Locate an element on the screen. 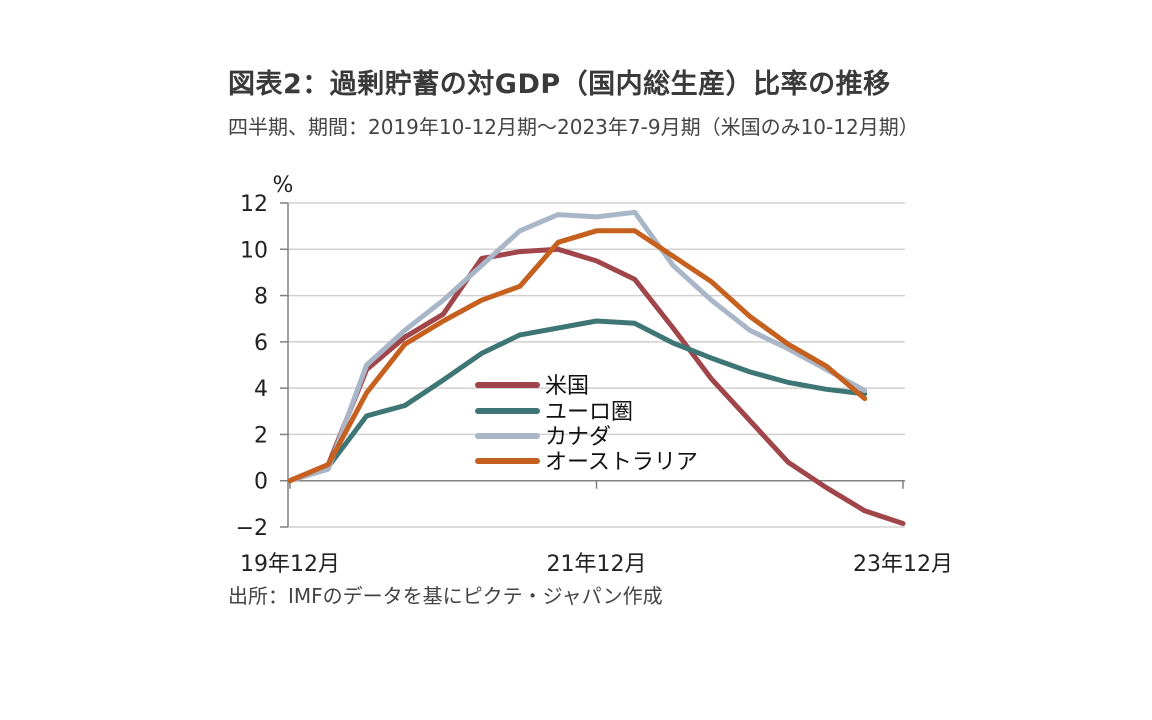  y-unit-label: % is located at coordinates (283, 185).